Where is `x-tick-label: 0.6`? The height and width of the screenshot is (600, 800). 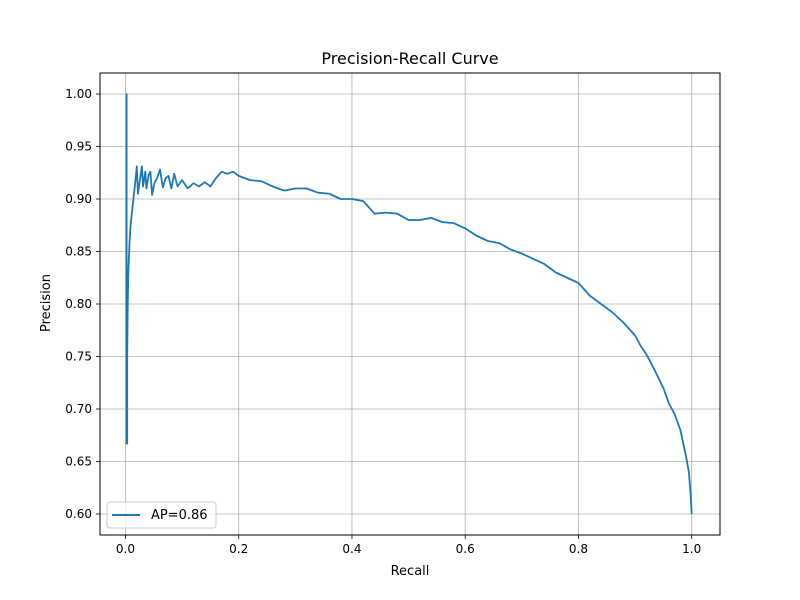 x-tick-label: 0.6 is located at coordinates (465, 549).